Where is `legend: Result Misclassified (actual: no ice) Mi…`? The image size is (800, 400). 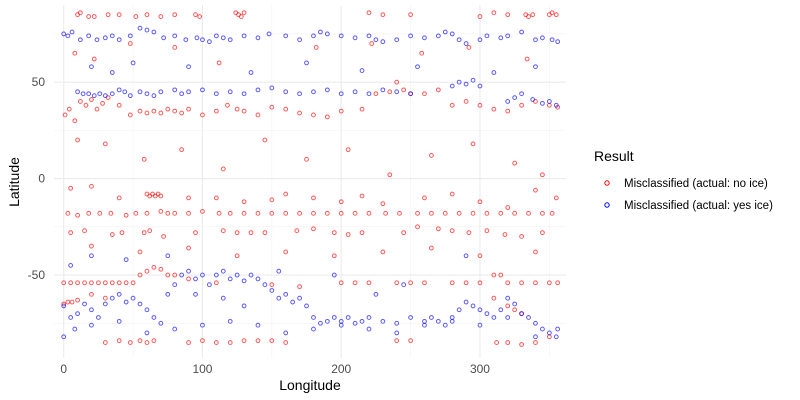 legend: Result Misclassified (actual: no ice) Mi… is located at coordinates (683, 180).